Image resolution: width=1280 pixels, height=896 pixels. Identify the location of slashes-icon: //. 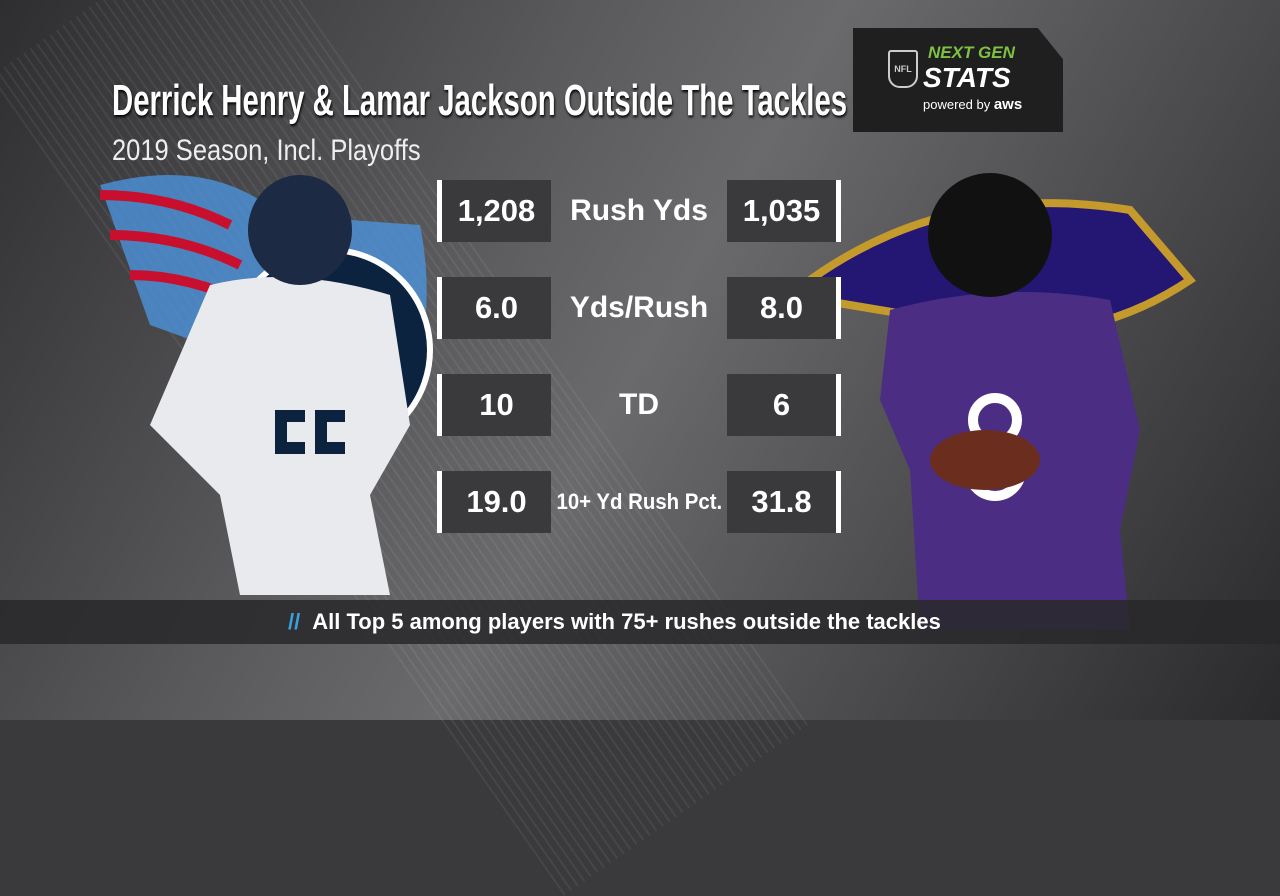
(294, 621).